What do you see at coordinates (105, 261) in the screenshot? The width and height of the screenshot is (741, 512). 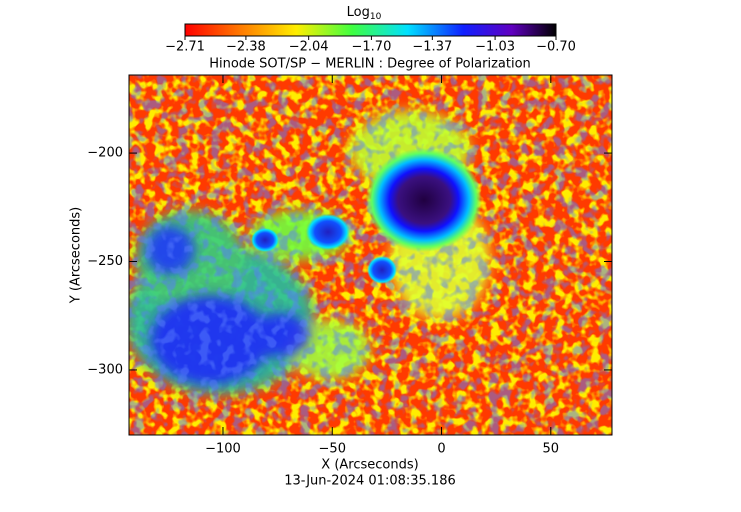 I see `y-tick-label: −250` at bounding box center [105, 261].